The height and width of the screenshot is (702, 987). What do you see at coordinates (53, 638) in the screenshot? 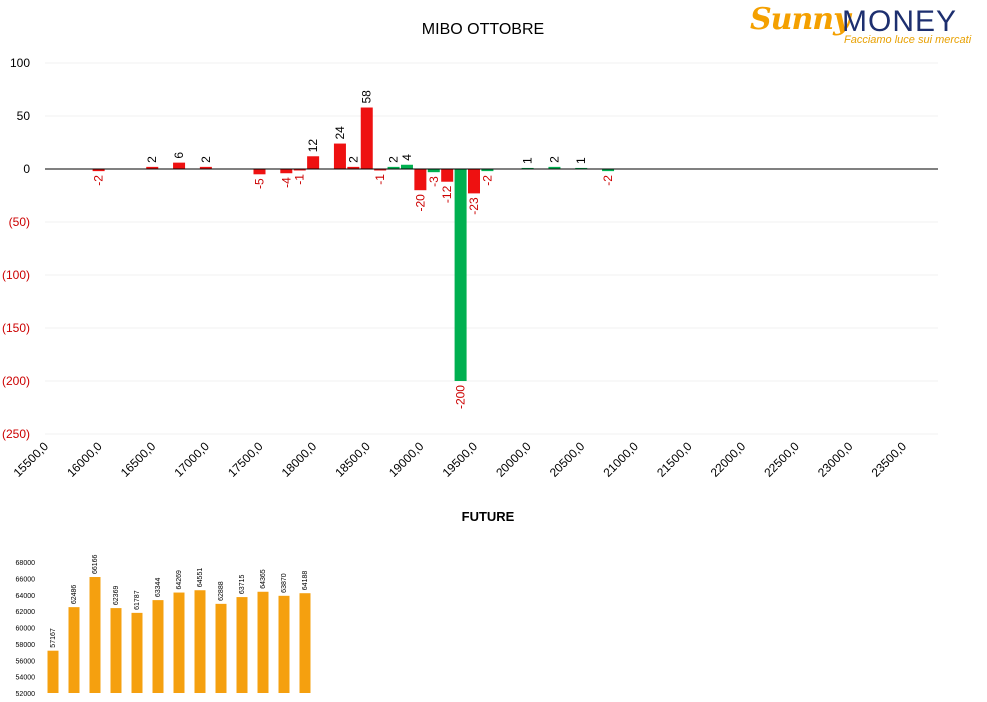
I see `future-data-label: 57167` at bounding box center [53, 638].